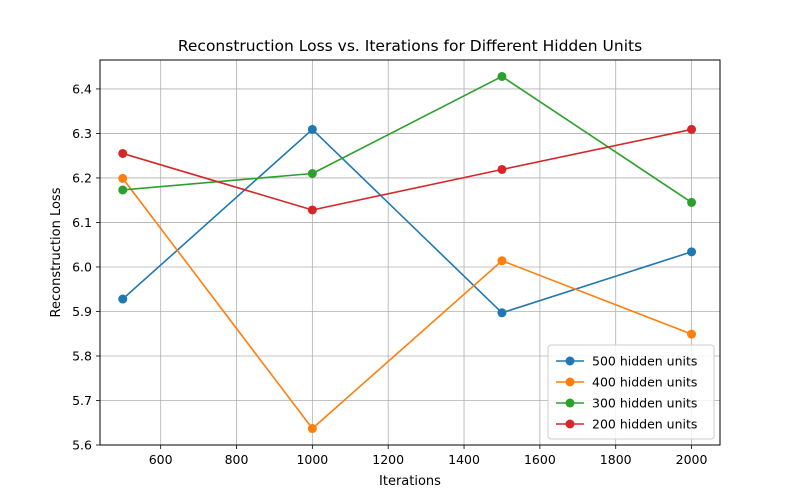 The width and height of the screenshot is (800, 500). Describe the element at coordinates (82, 445) in the screenshot. I see `y-tick-label: 5.6` at that location.